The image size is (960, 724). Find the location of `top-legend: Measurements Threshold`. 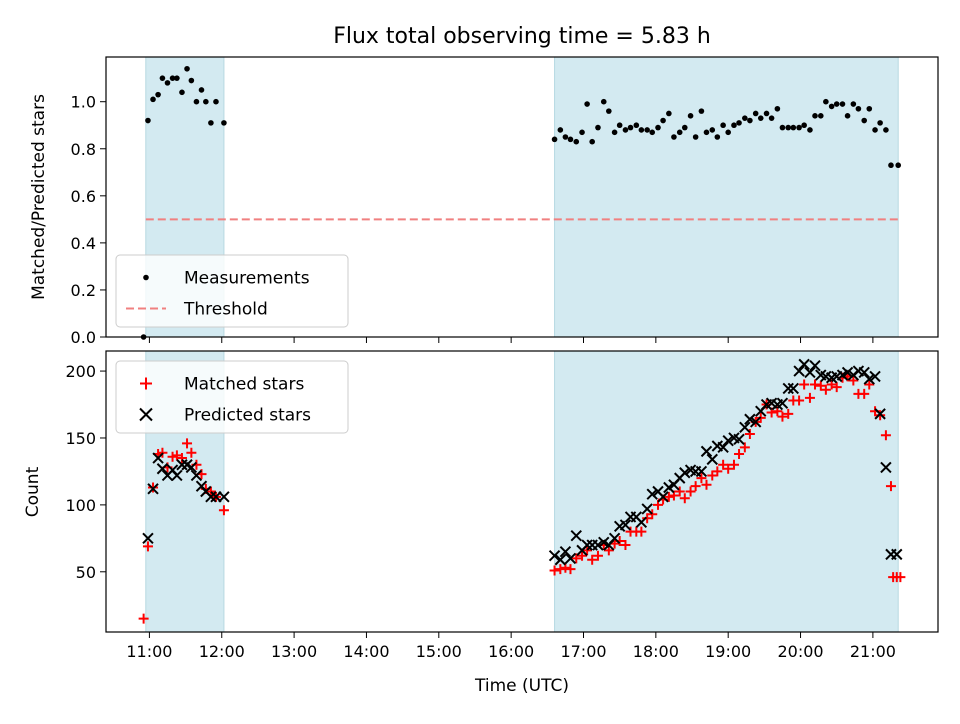

top-legend: Measurements Threshold is located at coordinates (232, 291).